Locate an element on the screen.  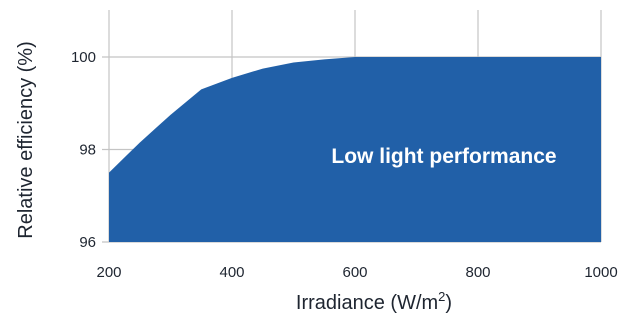
annotation-label: Low light performance is located at coordinates (443, 156).